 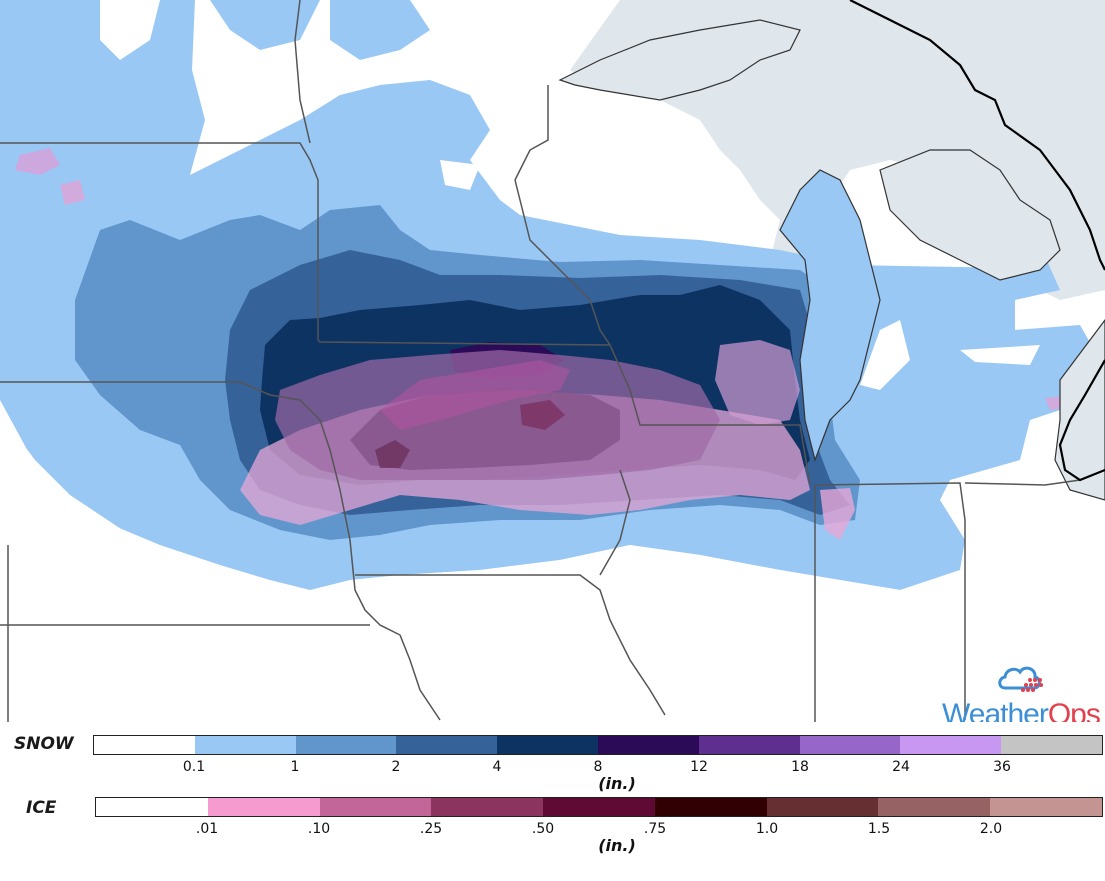 I want to click on ice-legend-tick-label: 1.0, so click(x=767, y=829).